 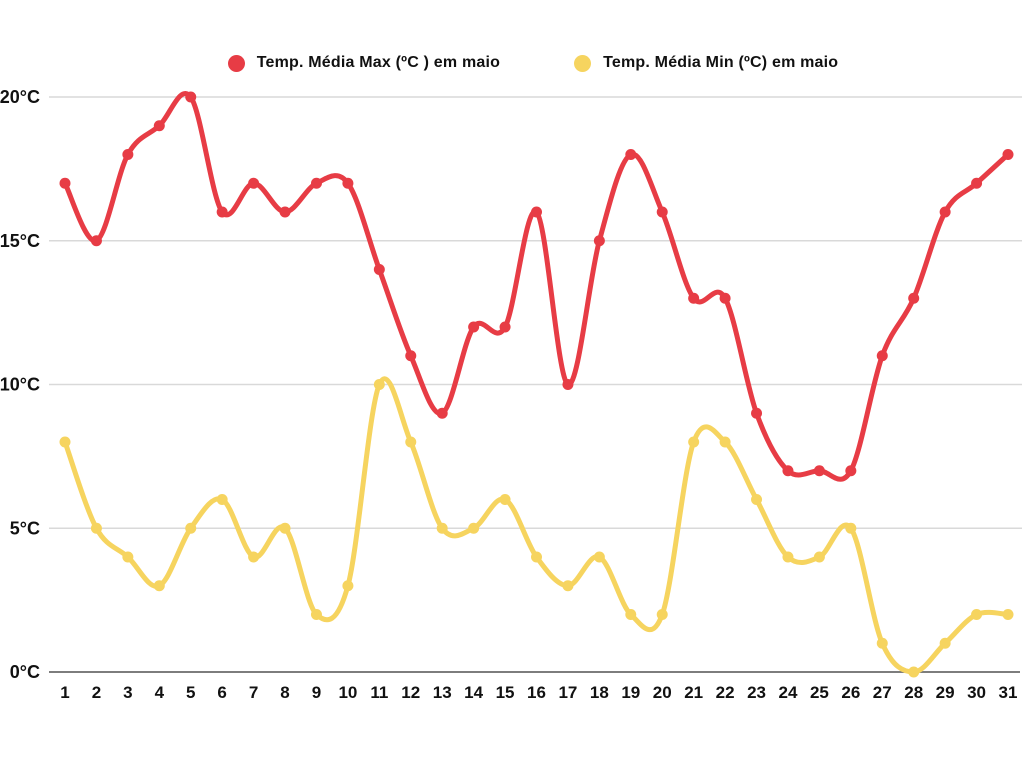 I want to click on x-axis-label: 30, so click(x=976, y=692).